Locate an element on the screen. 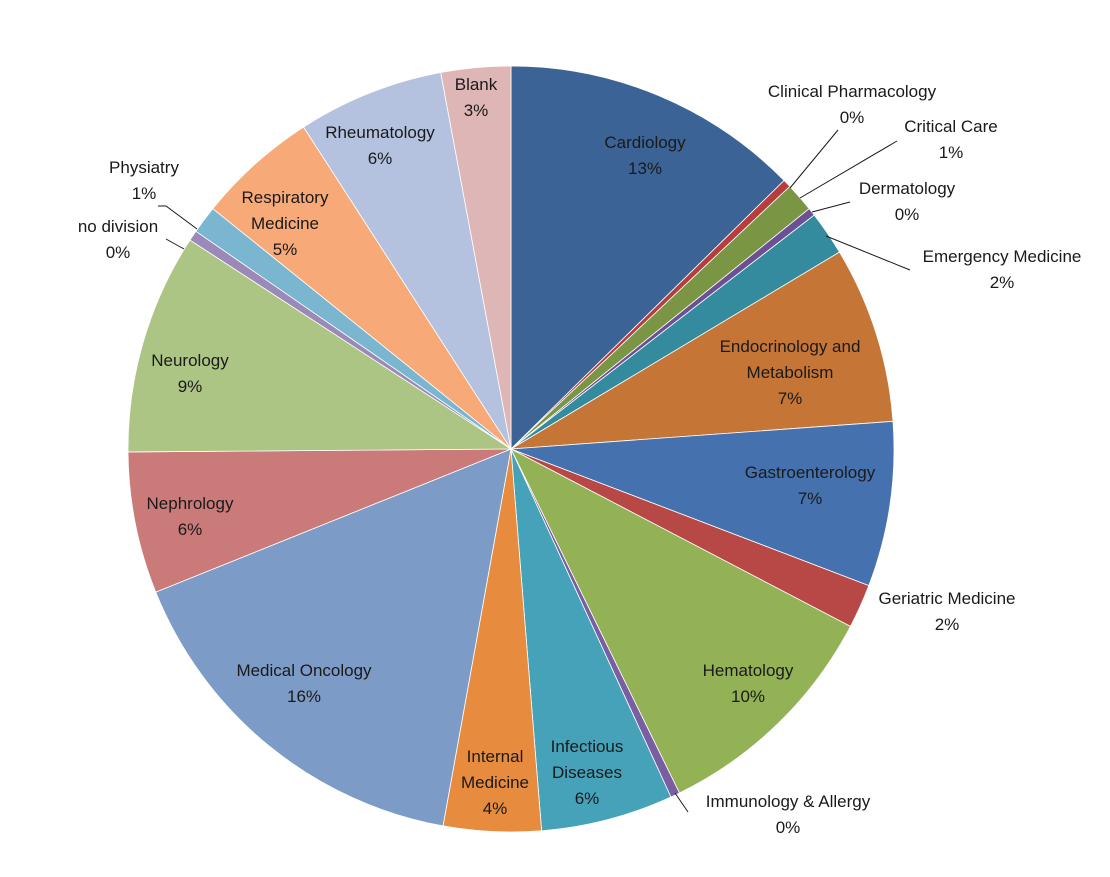 This screenshot has height=877, width=1110. slice-percent-physiatry: 1% is located at coordinates (144, 193).